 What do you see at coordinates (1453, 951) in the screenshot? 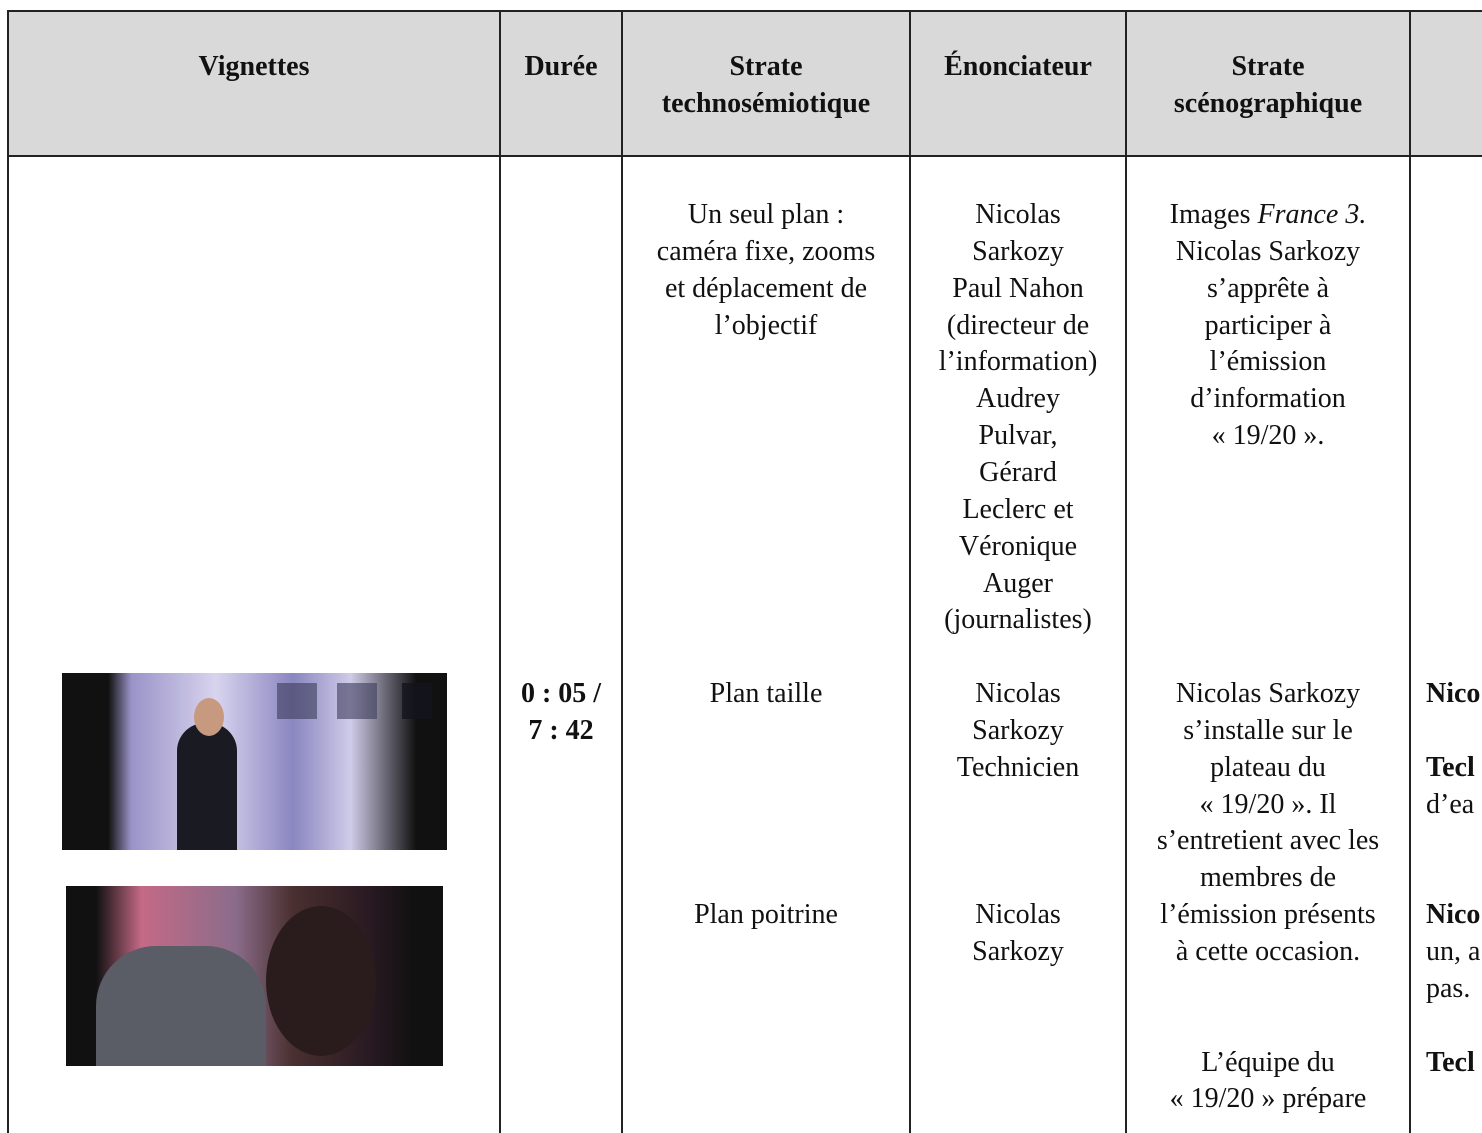
I see `cell-line: un, a` at bounding box center [1453, 951].